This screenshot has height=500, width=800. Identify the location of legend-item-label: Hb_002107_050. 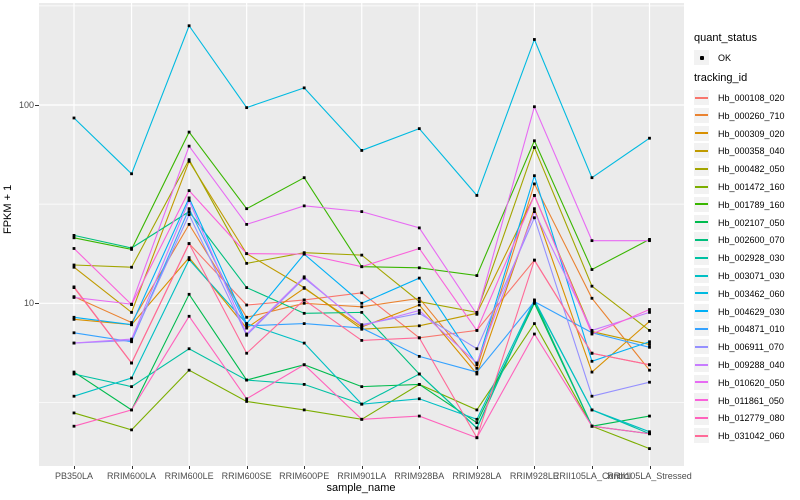
(751, 222).